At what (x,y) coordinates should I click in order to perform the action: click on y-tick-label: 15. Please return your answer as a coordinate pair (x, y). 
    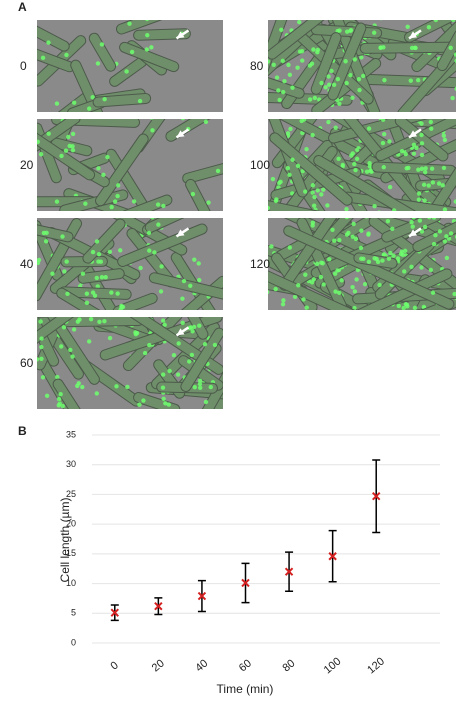
    Looking at the image, I should click on (71, 553).